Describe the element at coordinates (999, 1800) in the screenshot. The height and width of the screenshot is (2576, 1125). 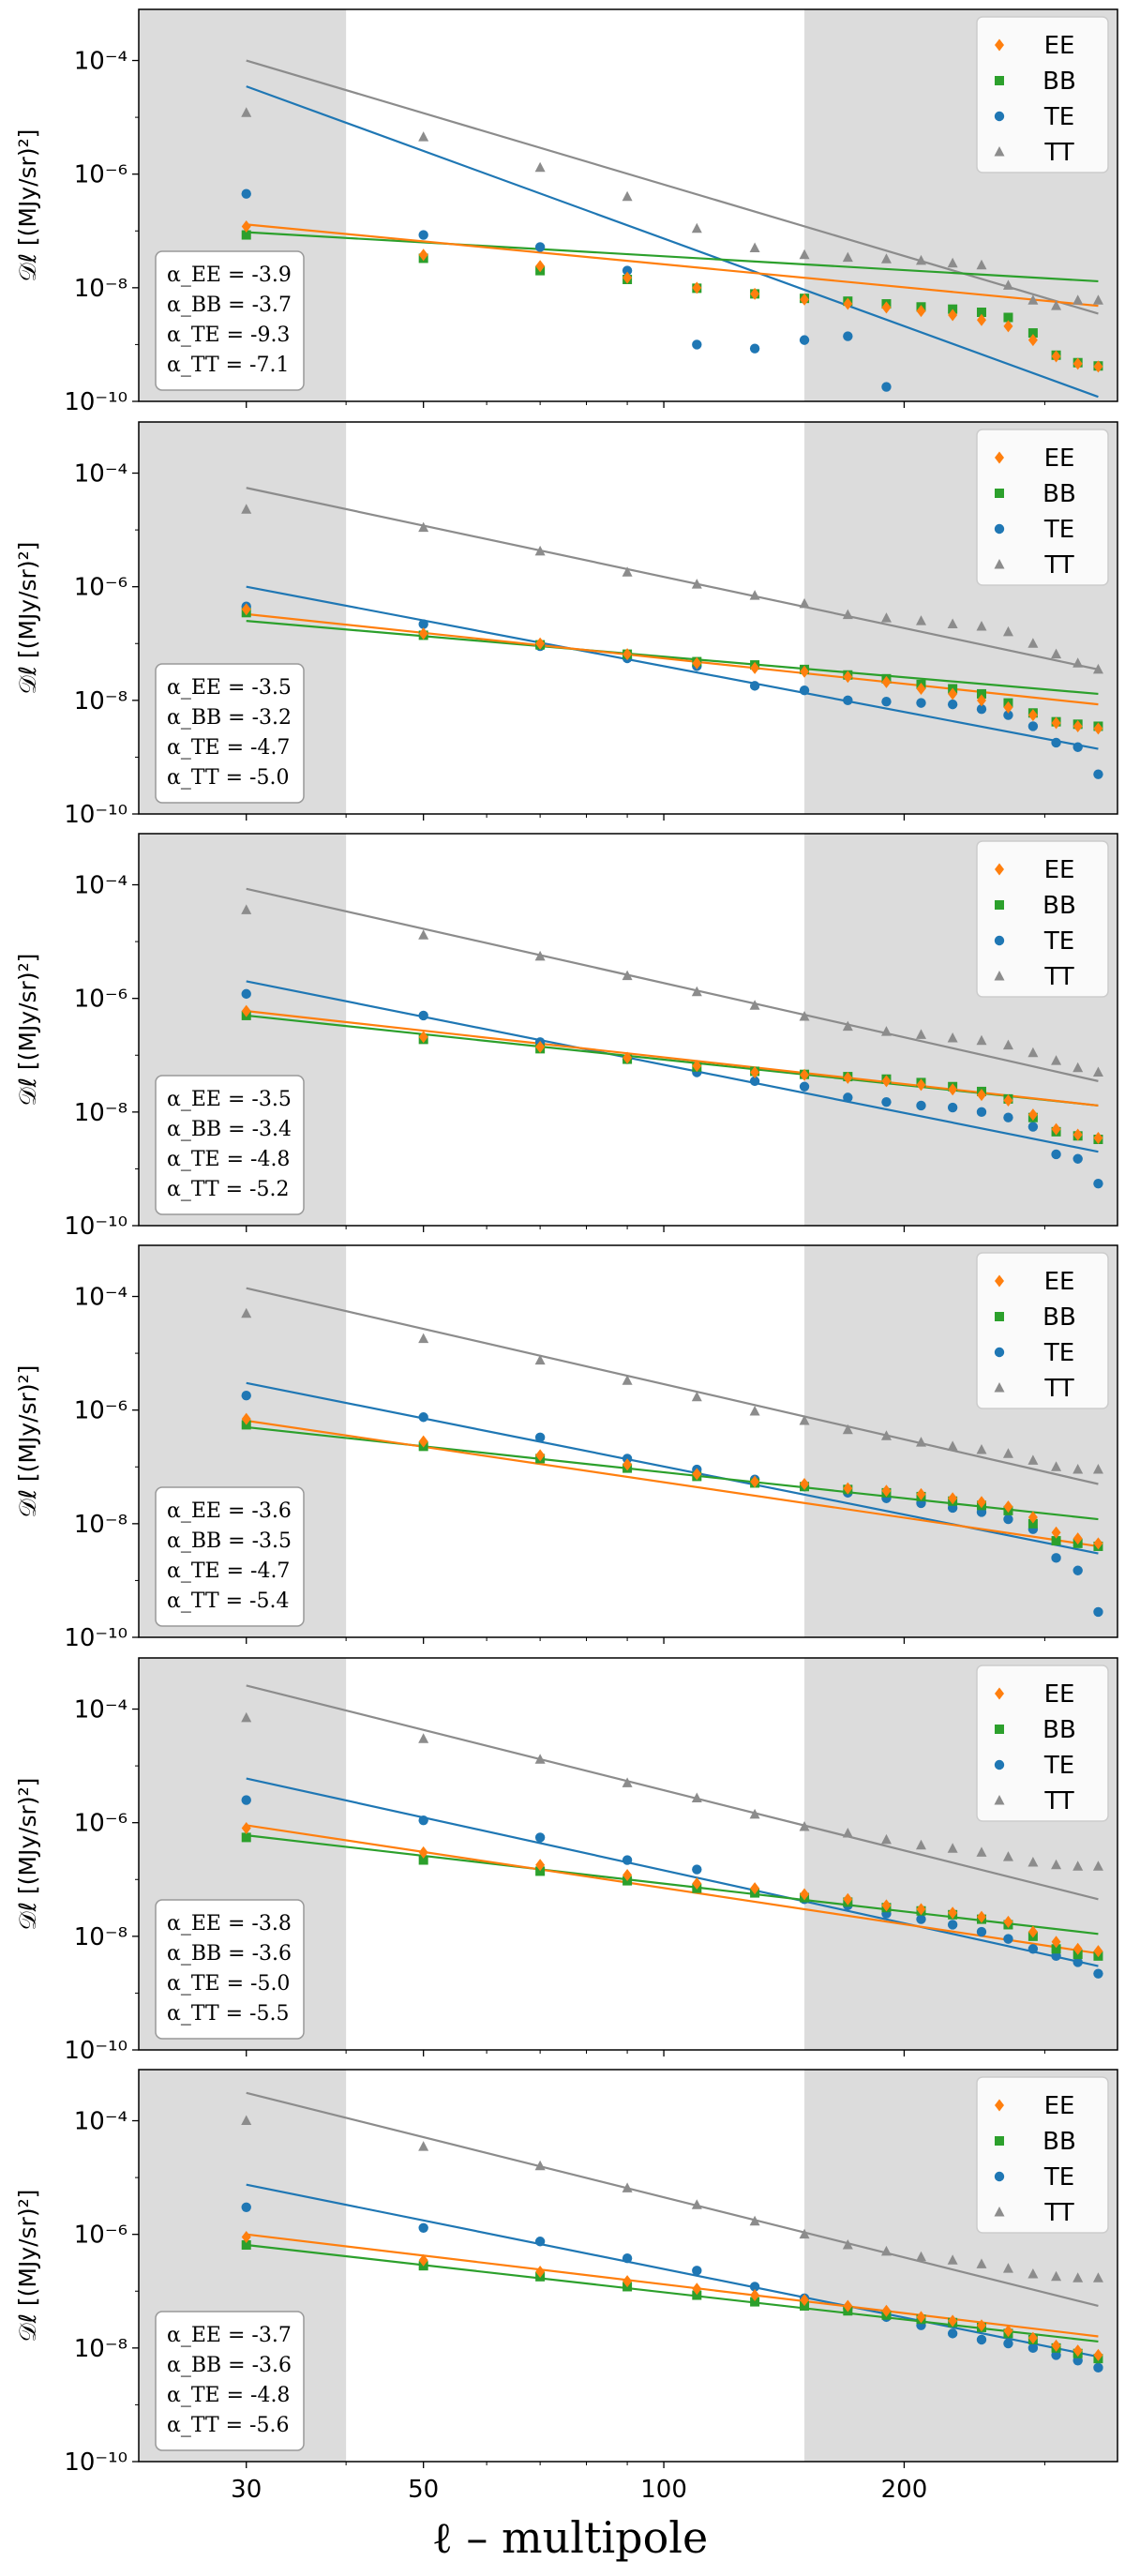
I see `legend-marker-tt` at that location.